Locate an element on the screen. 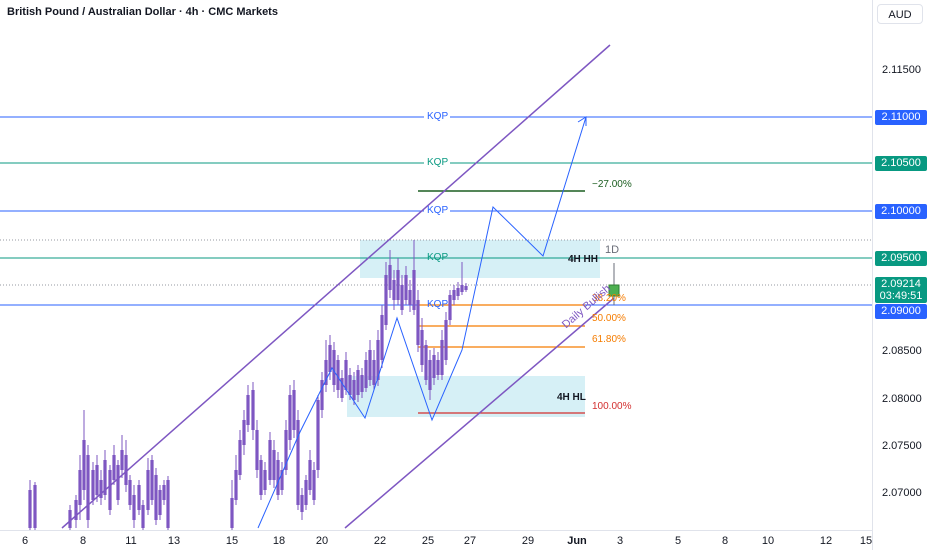  time-tick: 5 is located at coordinates (678, 541).